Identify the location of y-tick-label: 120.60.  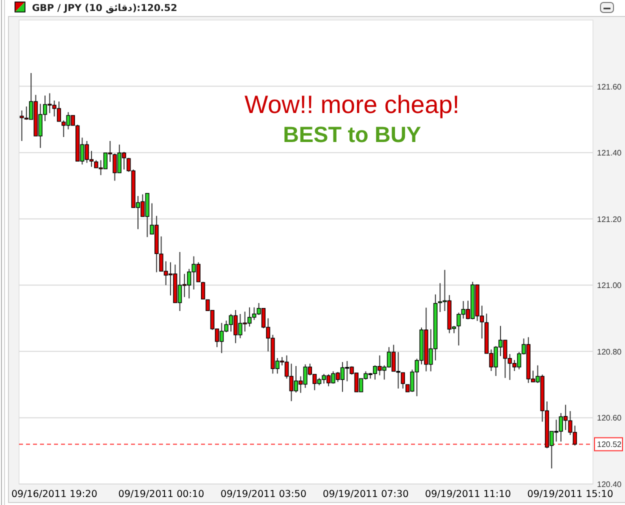
(609, 418).